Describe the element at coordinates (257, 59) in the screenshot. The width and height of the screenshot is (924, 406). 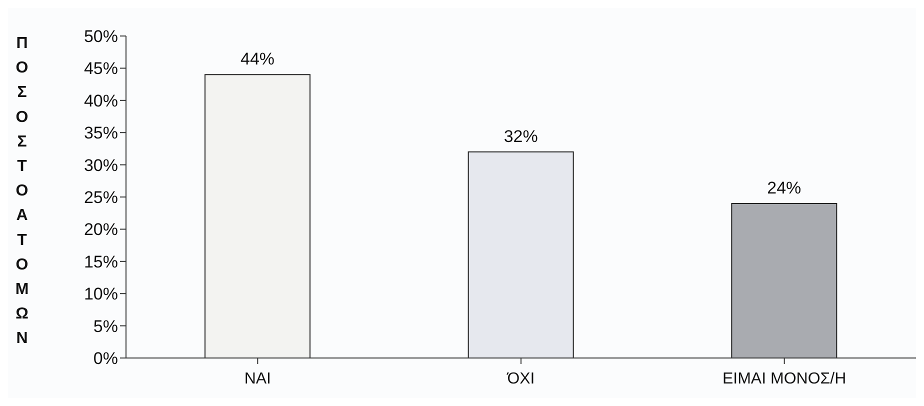
I see `data-label: 44%` at that location.